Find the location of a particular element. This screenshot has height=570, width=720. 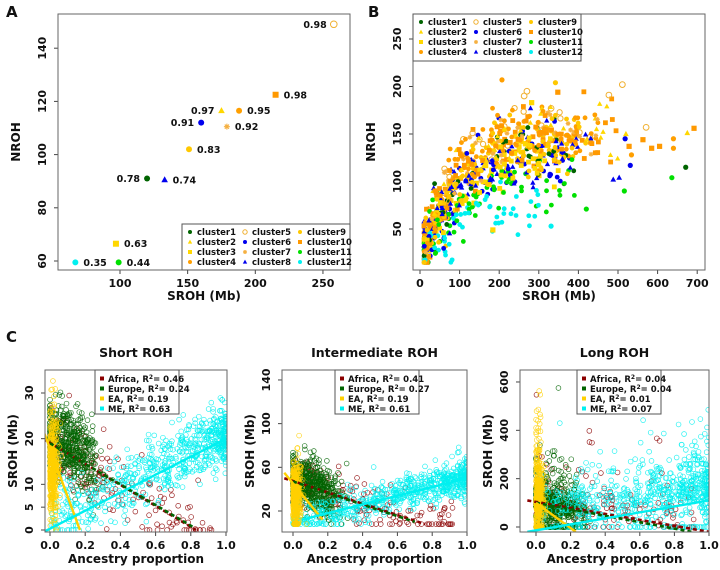

data-label: 0.92 is located at coordinates (246, 127).